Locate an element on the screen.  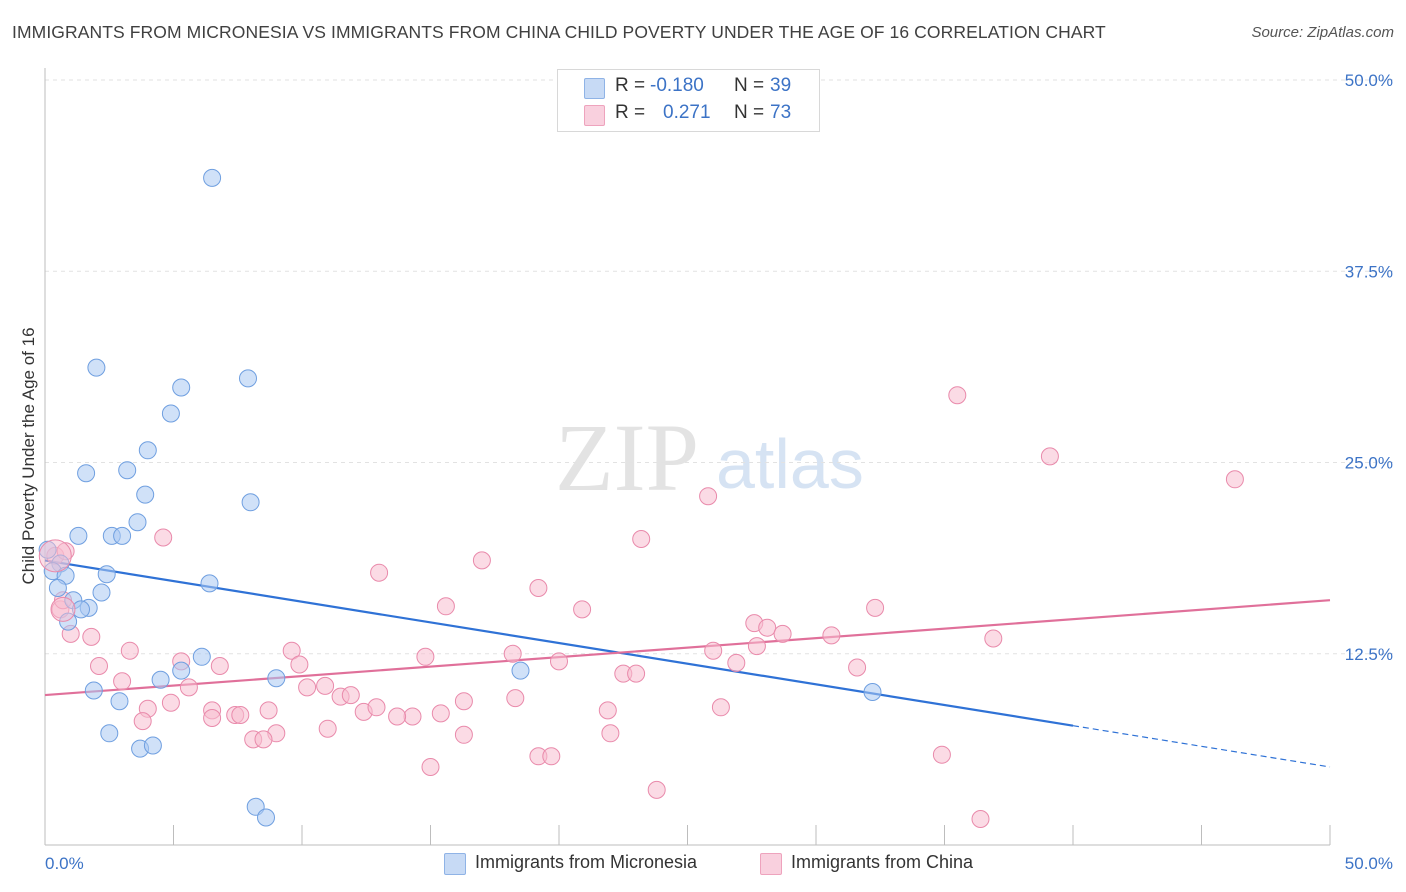
legend-swatch-china is located at coordinates (594, 115).